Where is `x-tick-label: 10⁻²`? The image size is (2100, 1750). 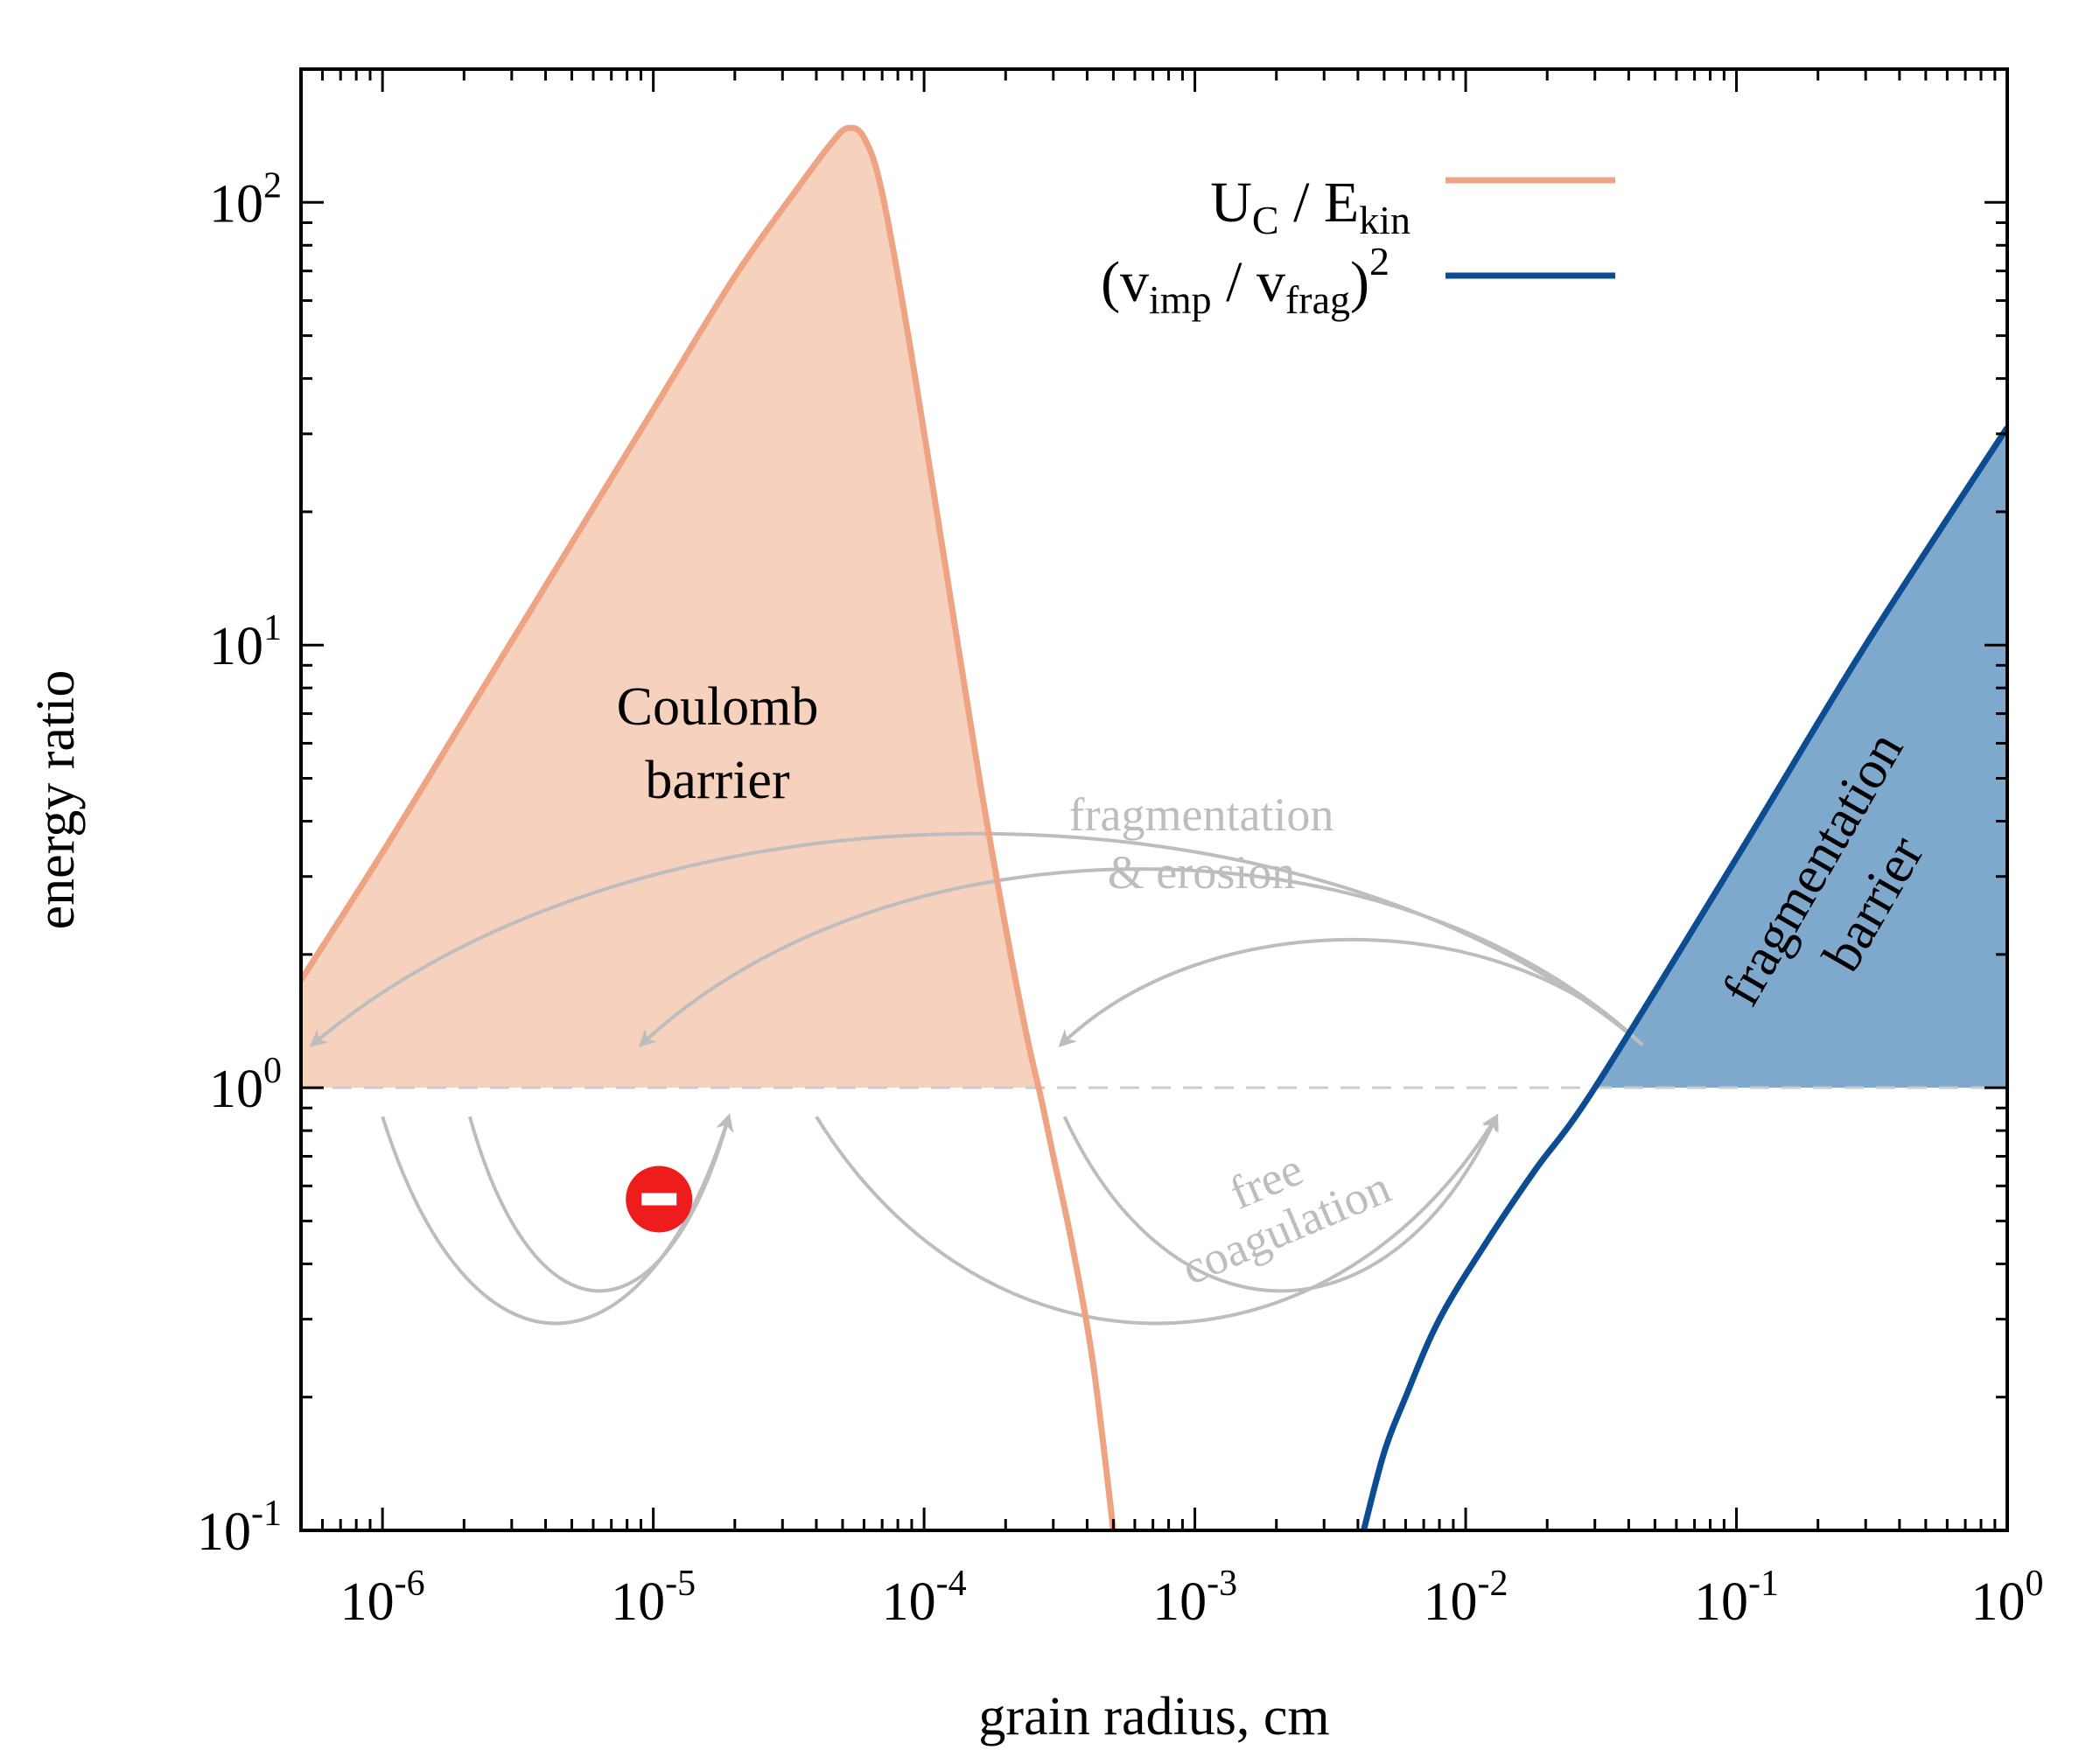 x-tick-label: 10⁻² is located at coordinates (1466, 1598).